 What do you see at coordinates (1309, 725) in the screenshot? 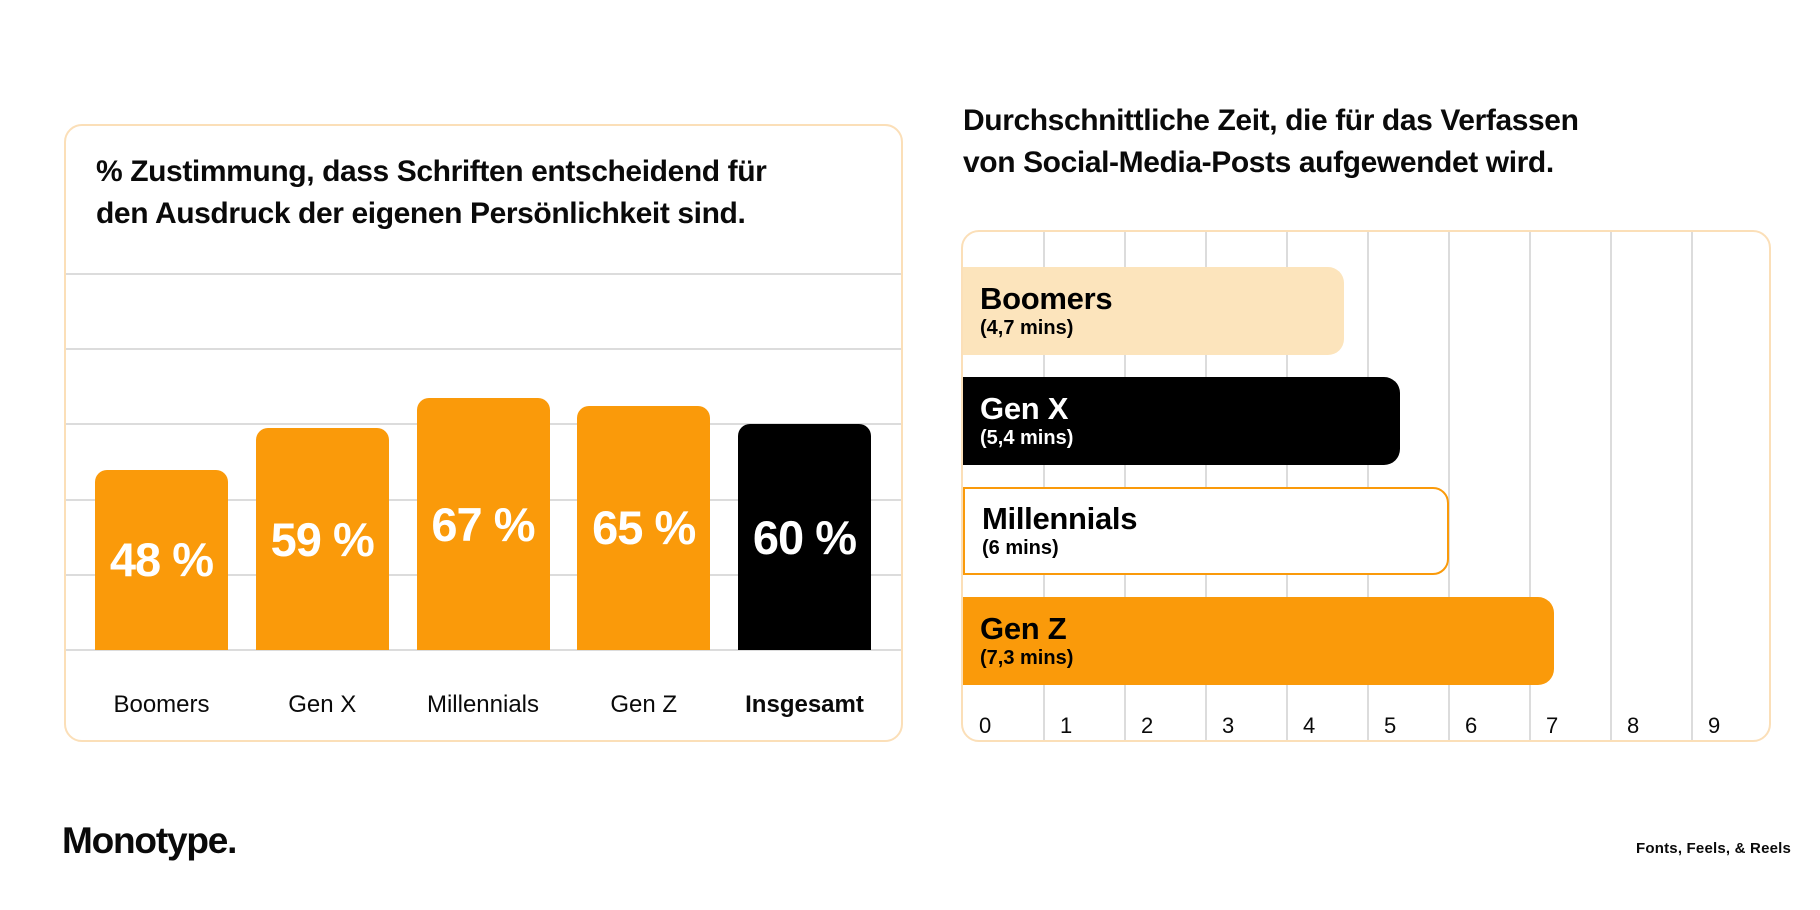
I see `x-tick-4: 4` at bounding box center [1309, 725].